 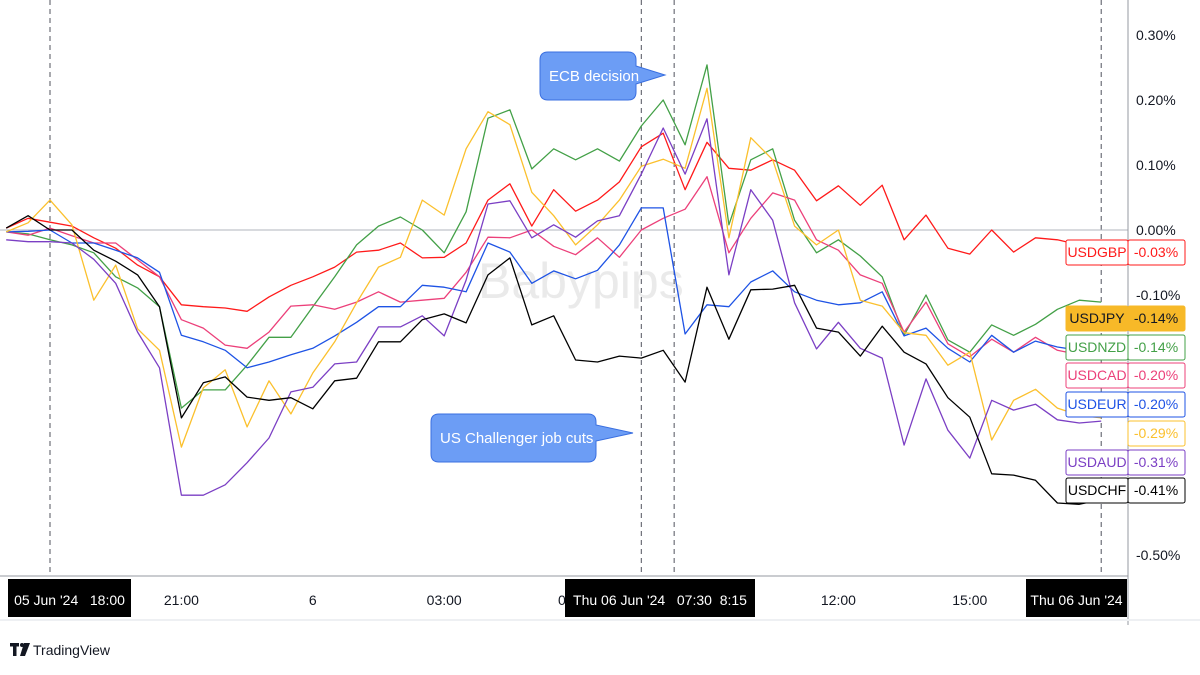 What do you see at coordinates (969, 600) in the screenshot?
I see `x-tick-label: 15:00` at bounding box center [969, 600].